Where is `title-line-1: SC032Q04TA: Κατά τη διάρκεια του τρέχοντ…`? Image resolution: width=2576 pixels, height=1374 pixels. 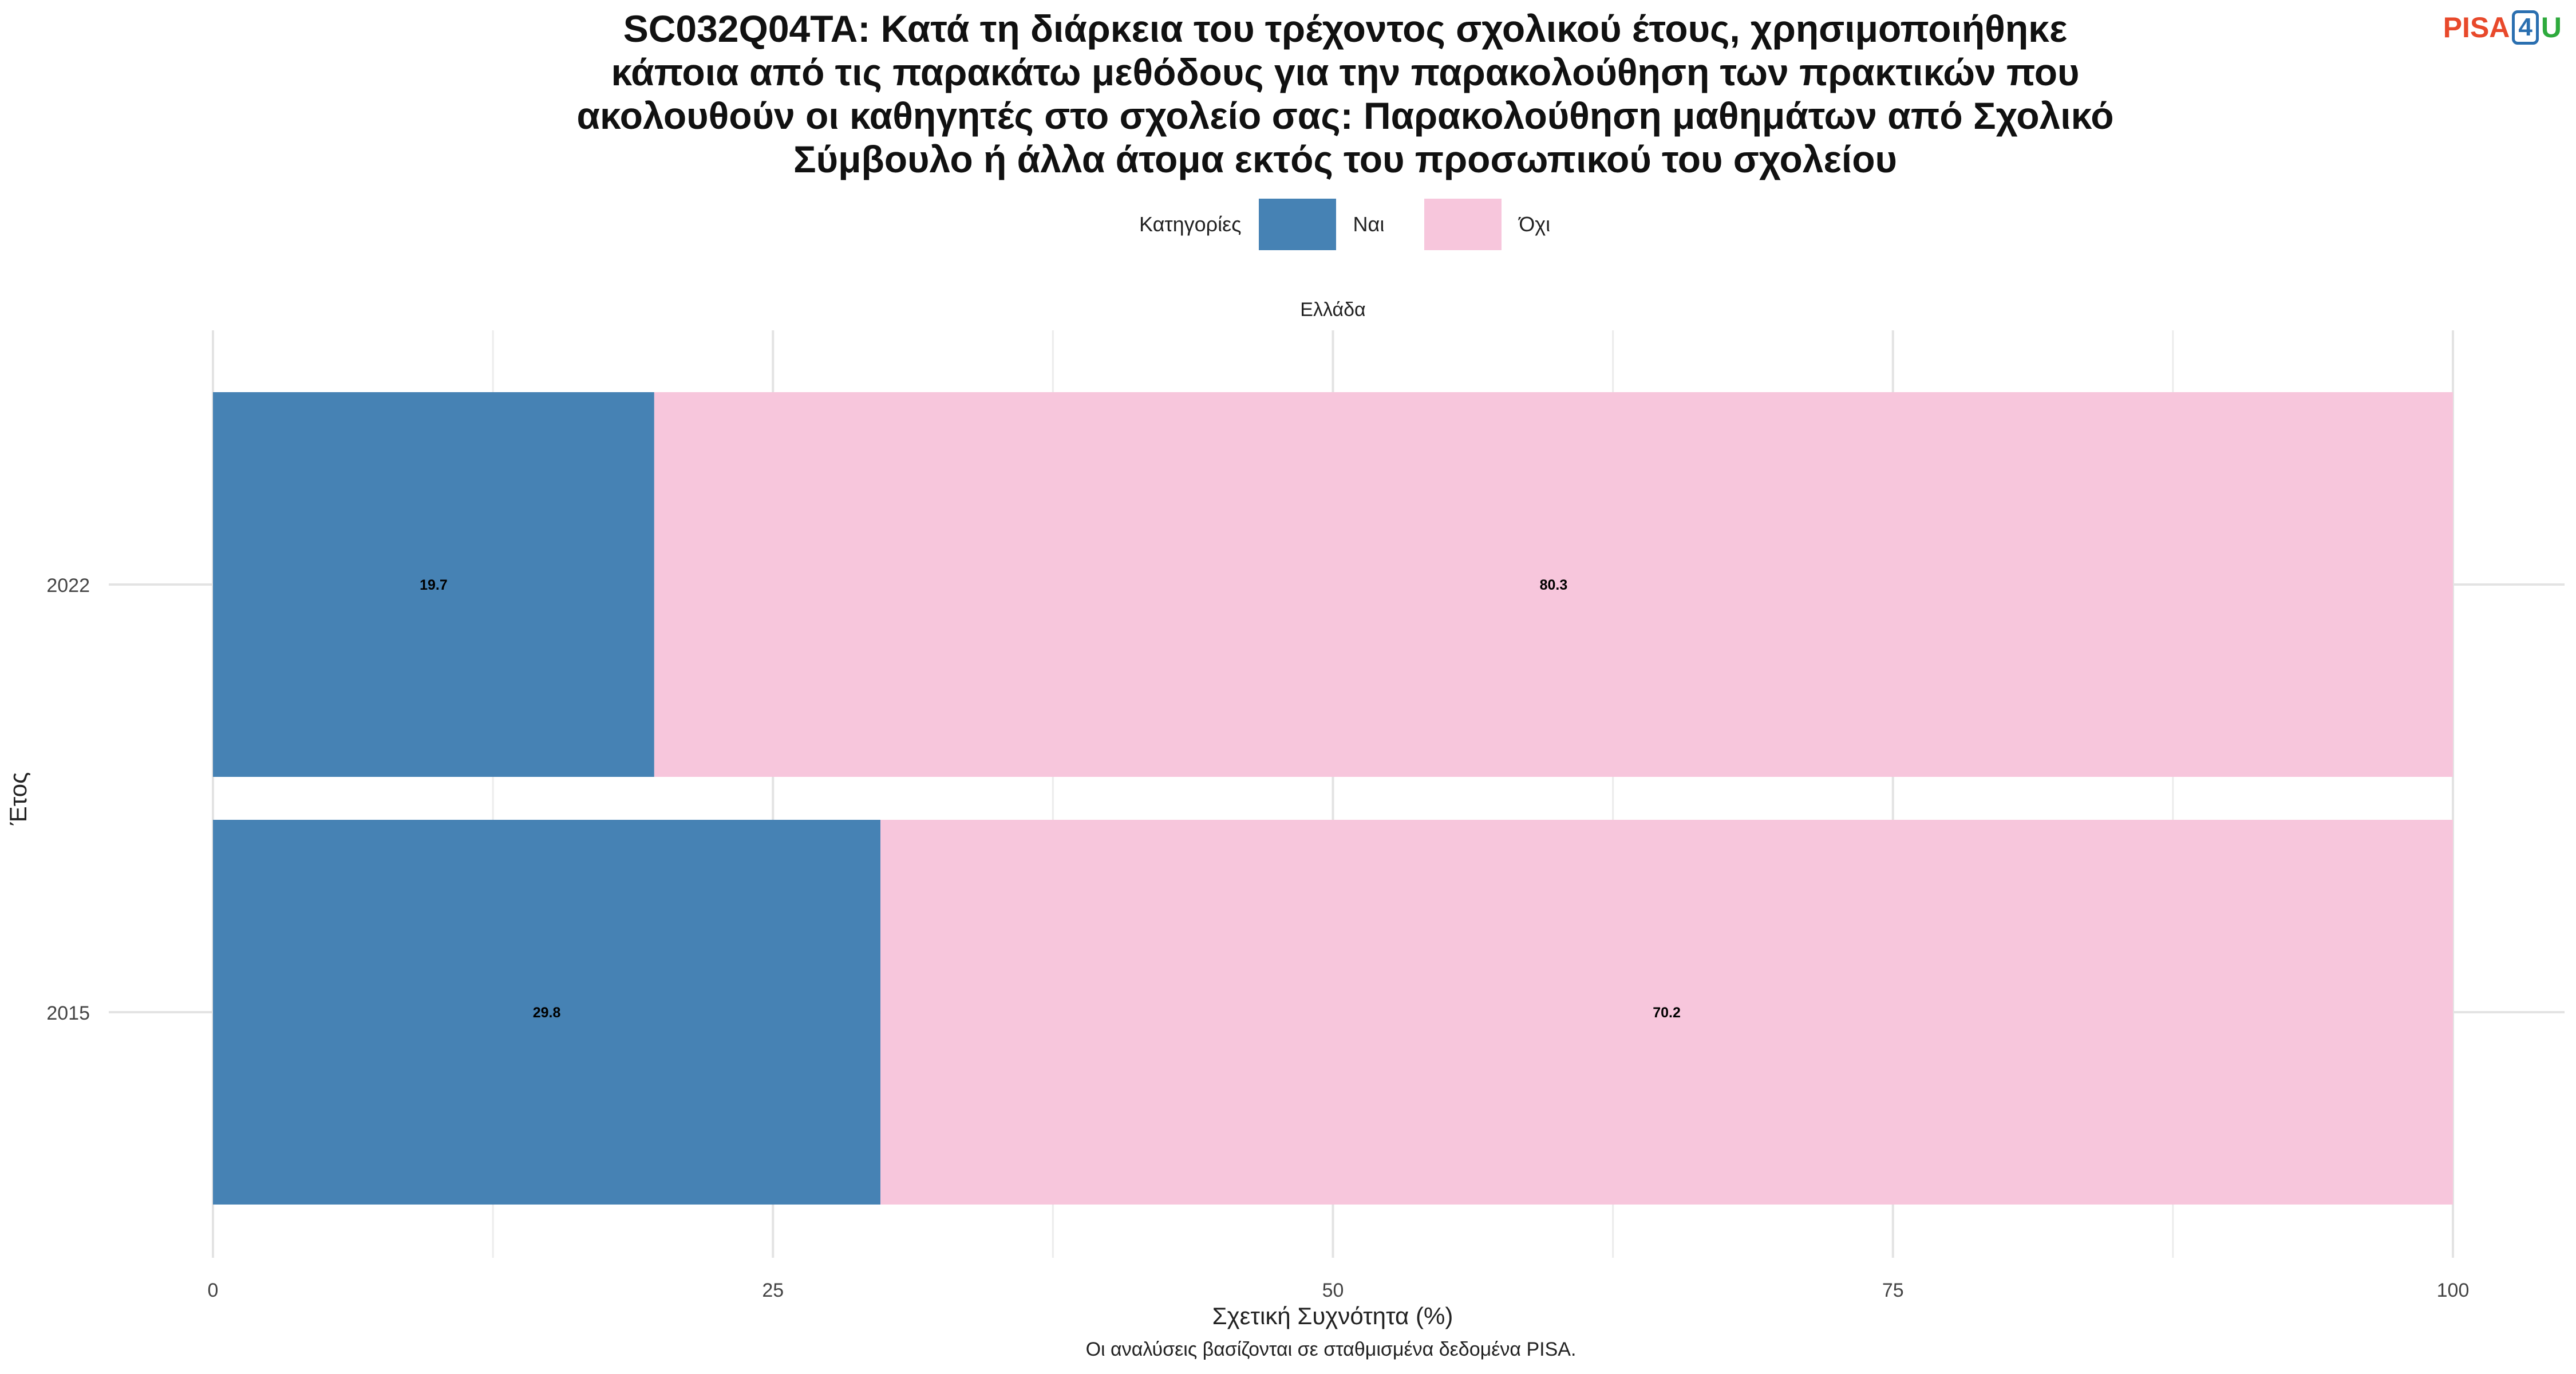 title-line-1: SC032Q04TA: Κατά τη διάρκεια του τρέχοντ… is located at coordinates (1345, 28).